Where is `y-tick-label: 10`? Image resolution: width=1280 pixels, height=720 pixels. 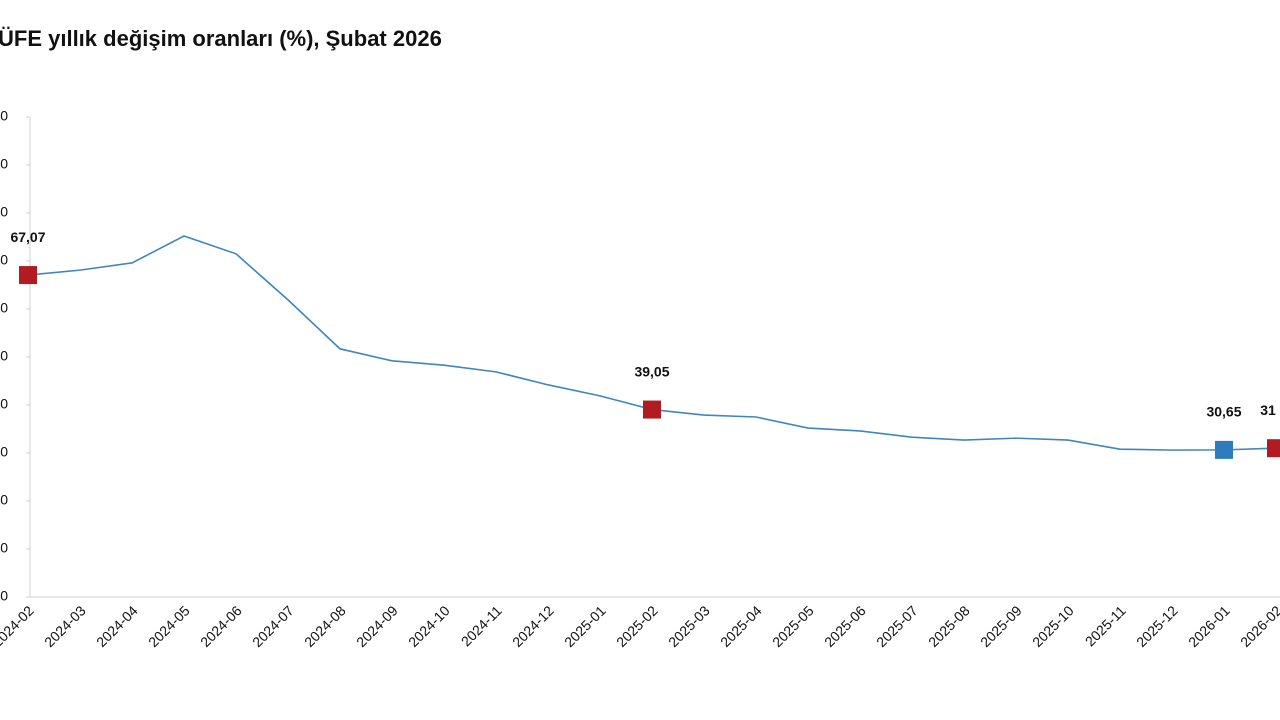 y-tick-label: 10 is located at coordinates (4, 548).